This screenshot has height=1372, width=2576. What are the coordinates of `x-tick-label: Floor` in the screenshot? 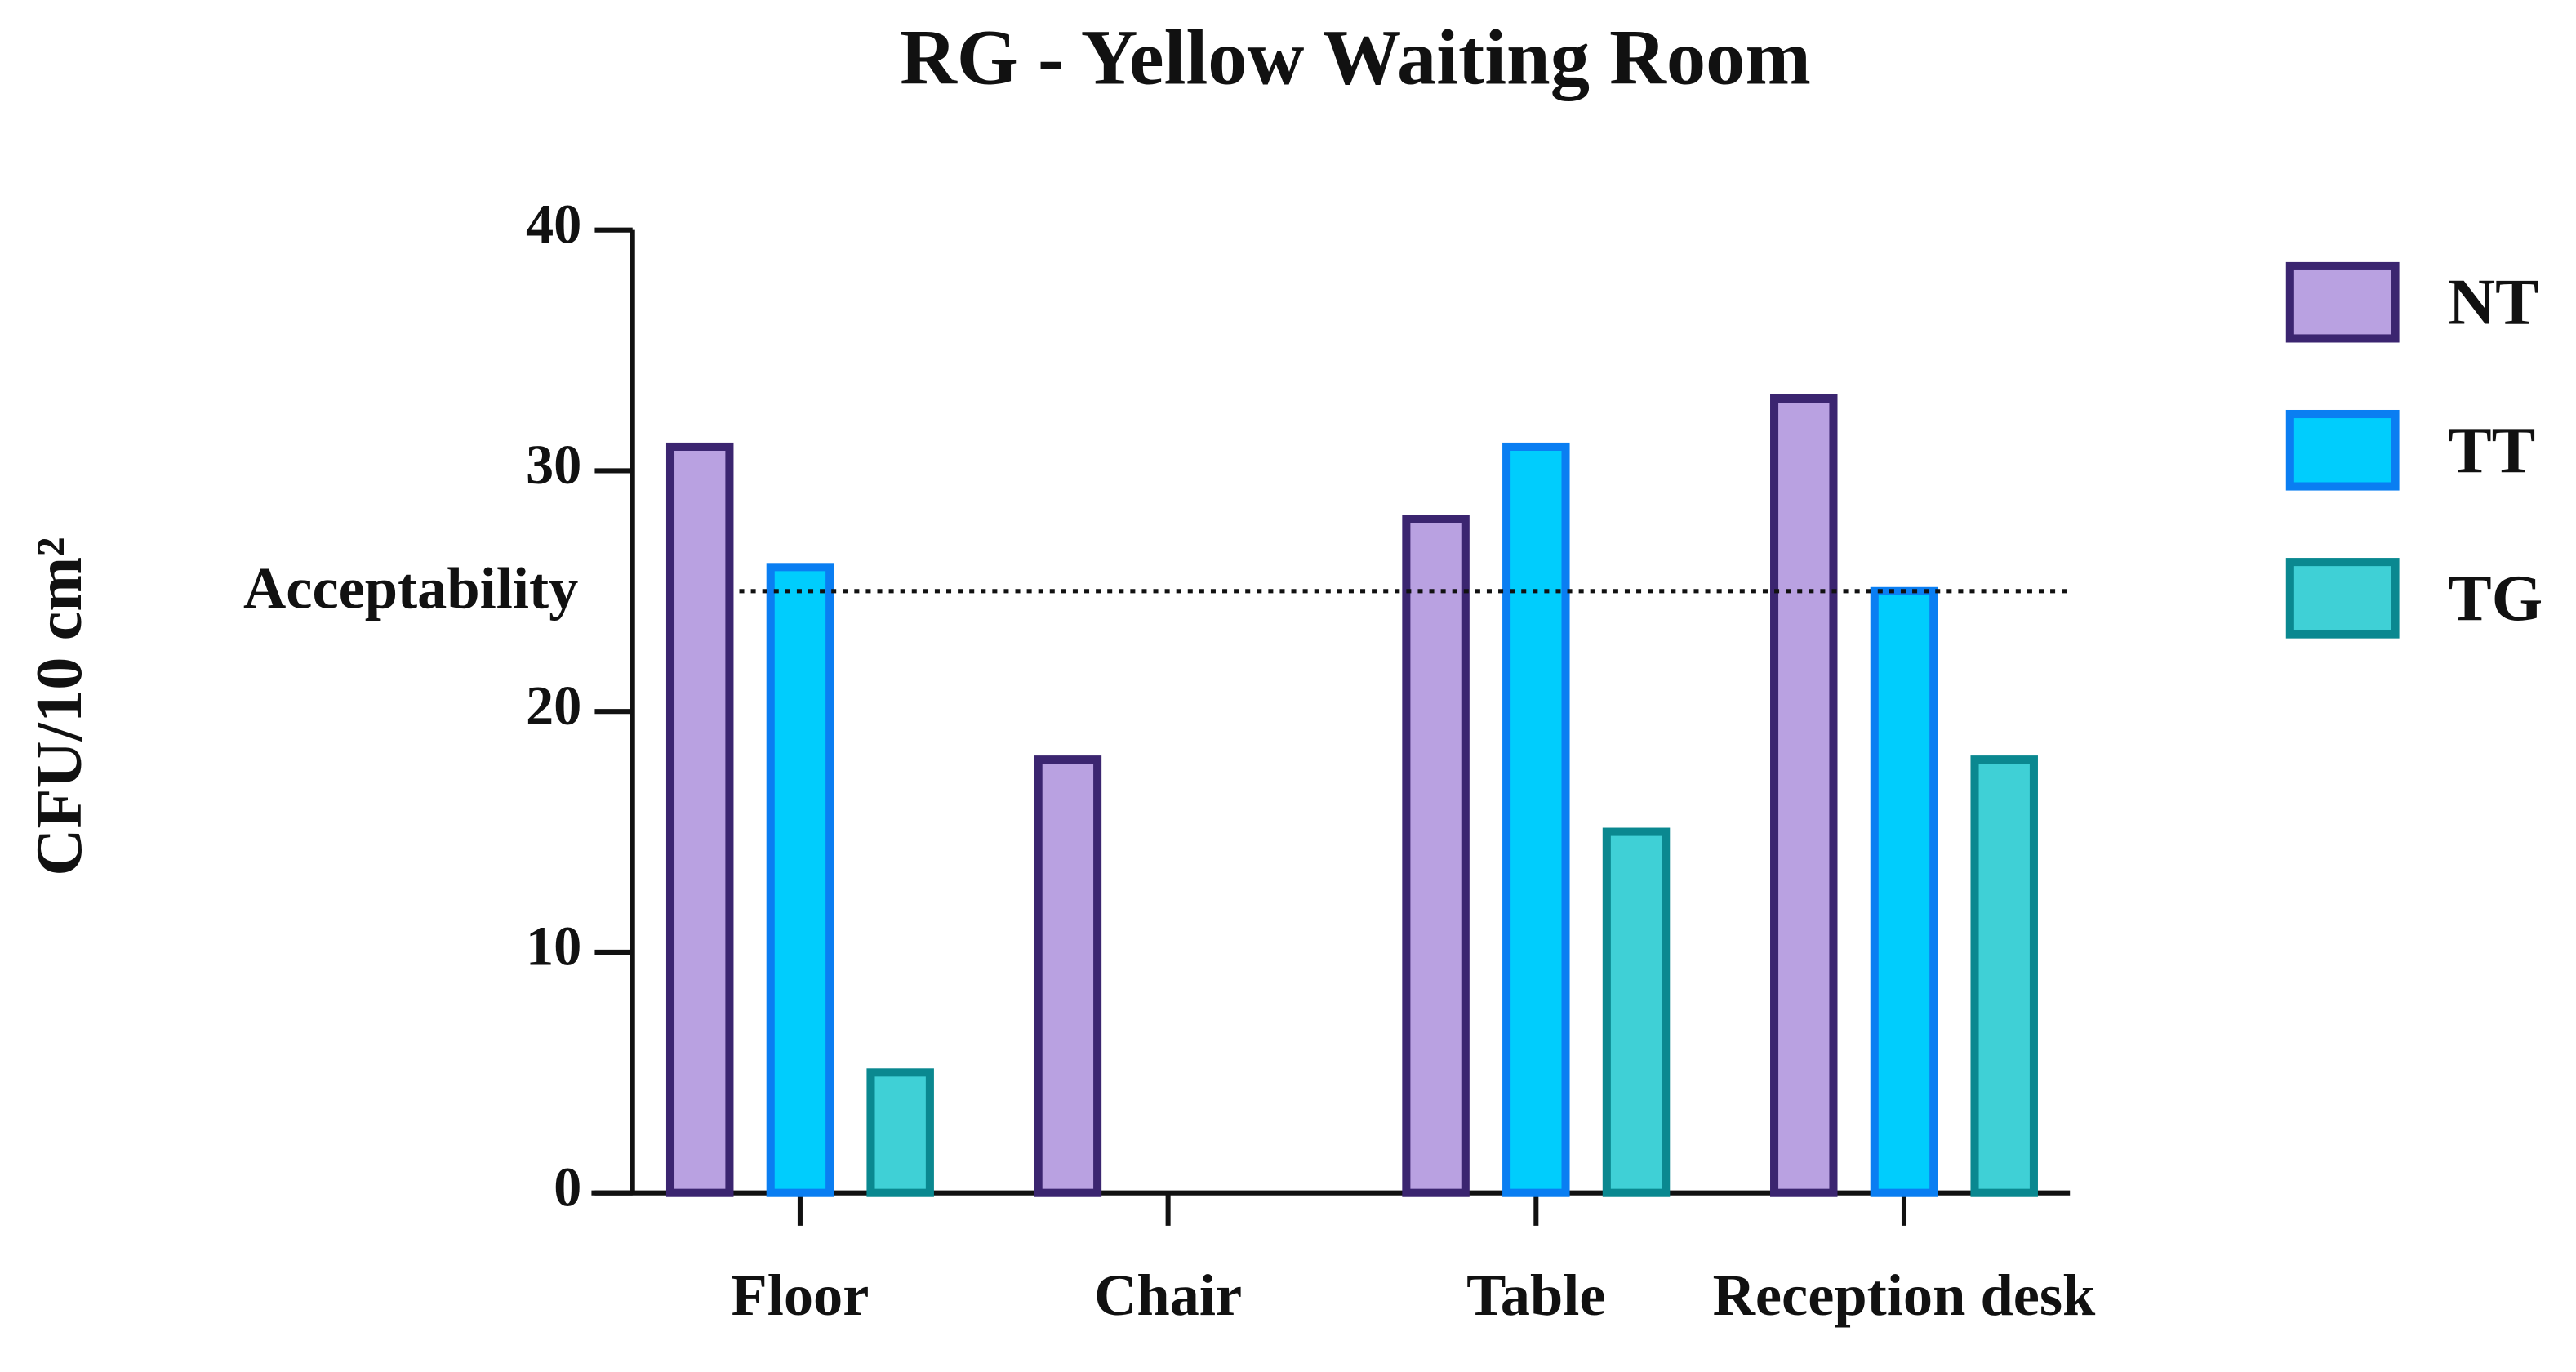 It's located at (800, 1295).